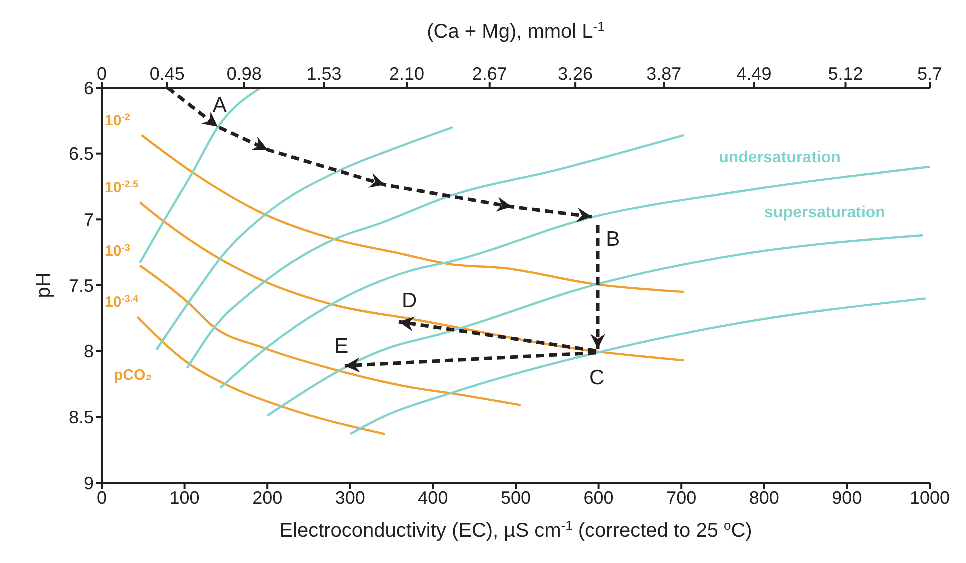 The height and width of the screenshot is (563, 966). What do you see at coordinates (516, 530) in the screenshot?
I see `x-axis-title: Electroconductivity (EC), µS cm$^{-1}$ (corrected to 25 $^{o}$C)` at bounding box center [516, 530].